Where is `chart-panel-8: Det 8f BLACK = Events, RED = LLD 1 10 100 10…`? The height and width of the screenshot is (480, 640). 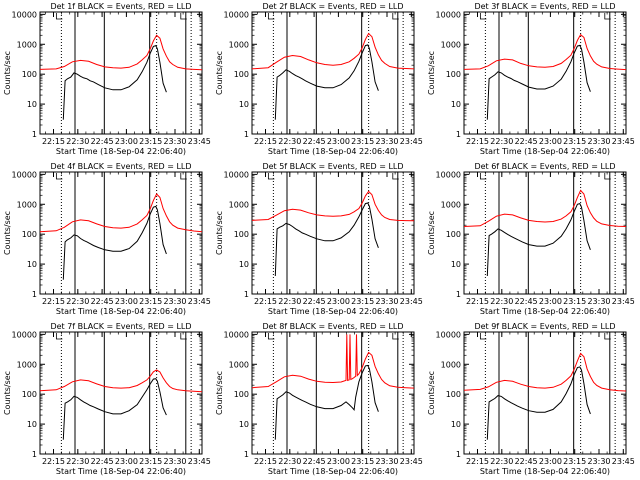
chart-panel-8: Det 8f BLACK = Events, RED = LLD 1 10 100 10… is located at coordinates (319, 399).